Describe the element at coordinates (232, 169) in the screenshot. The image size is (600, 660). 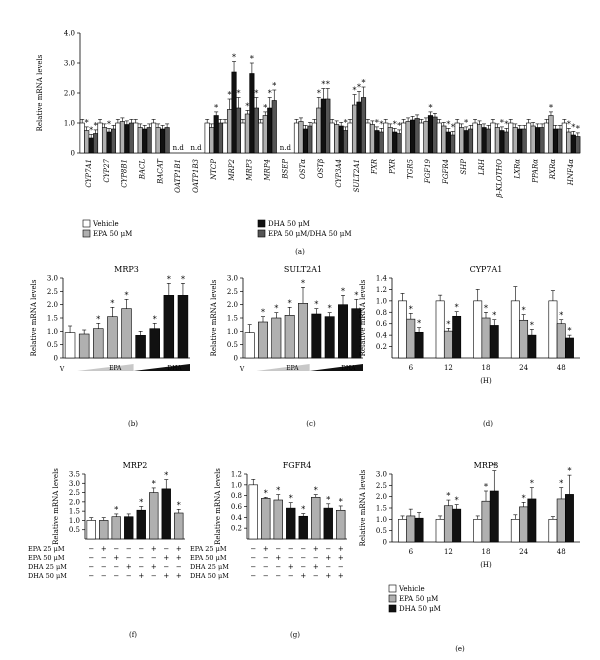
I see `panel-a-category-label: MRP2` at that location.